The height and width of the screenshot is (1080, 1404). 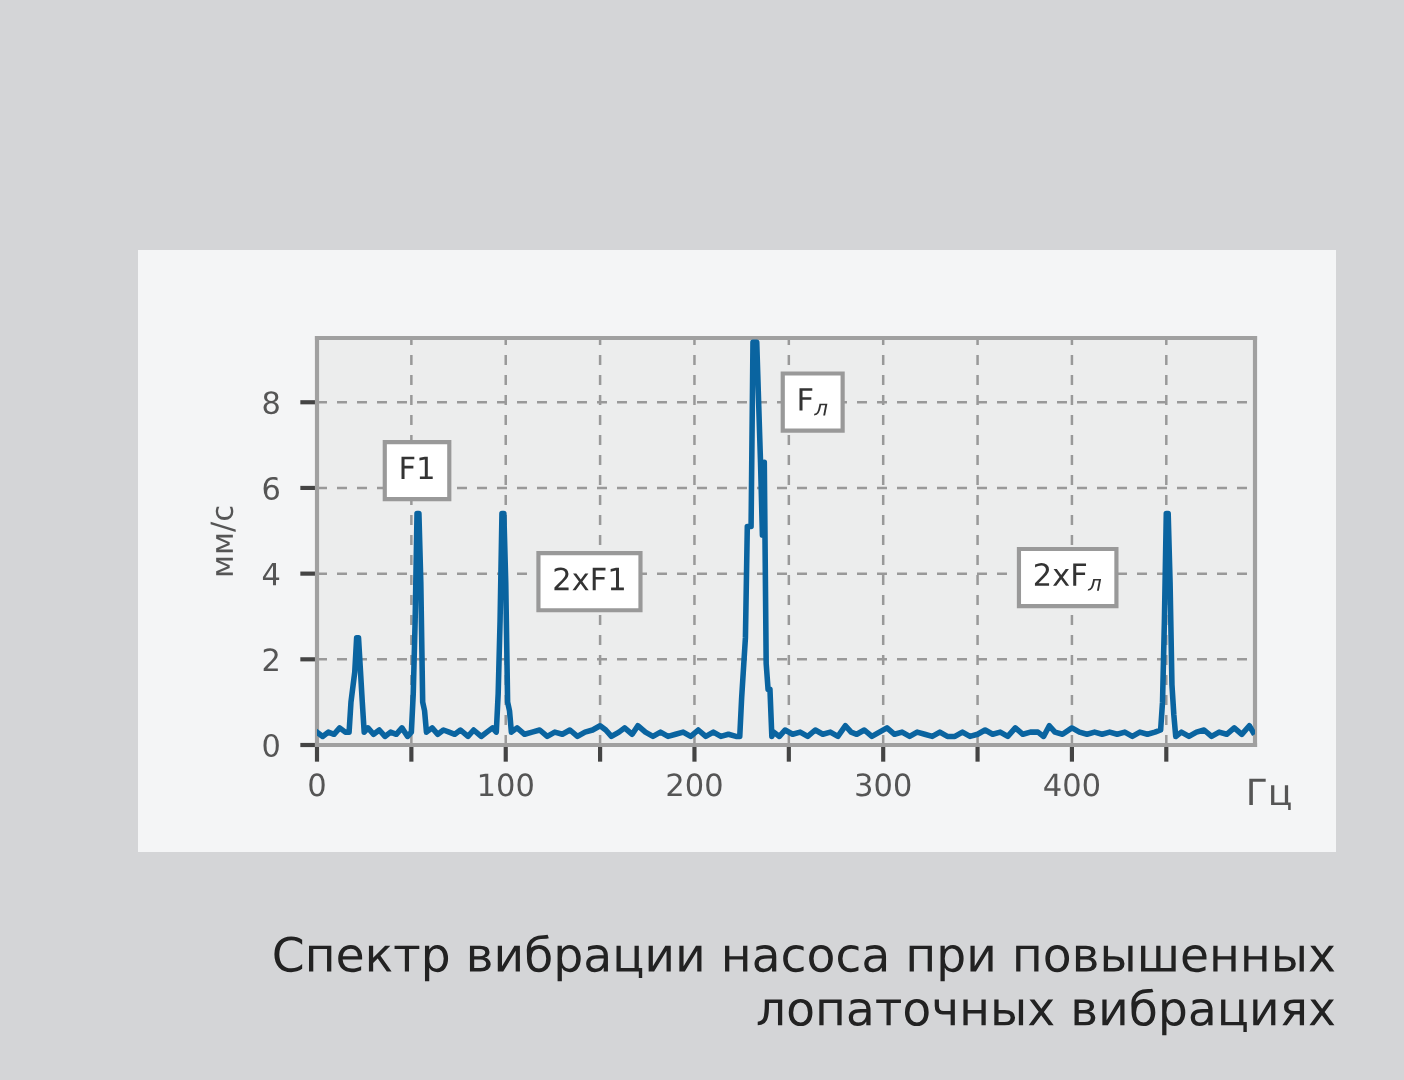 I want to click on y-tick-label: 6, so click(x=271, y=488).